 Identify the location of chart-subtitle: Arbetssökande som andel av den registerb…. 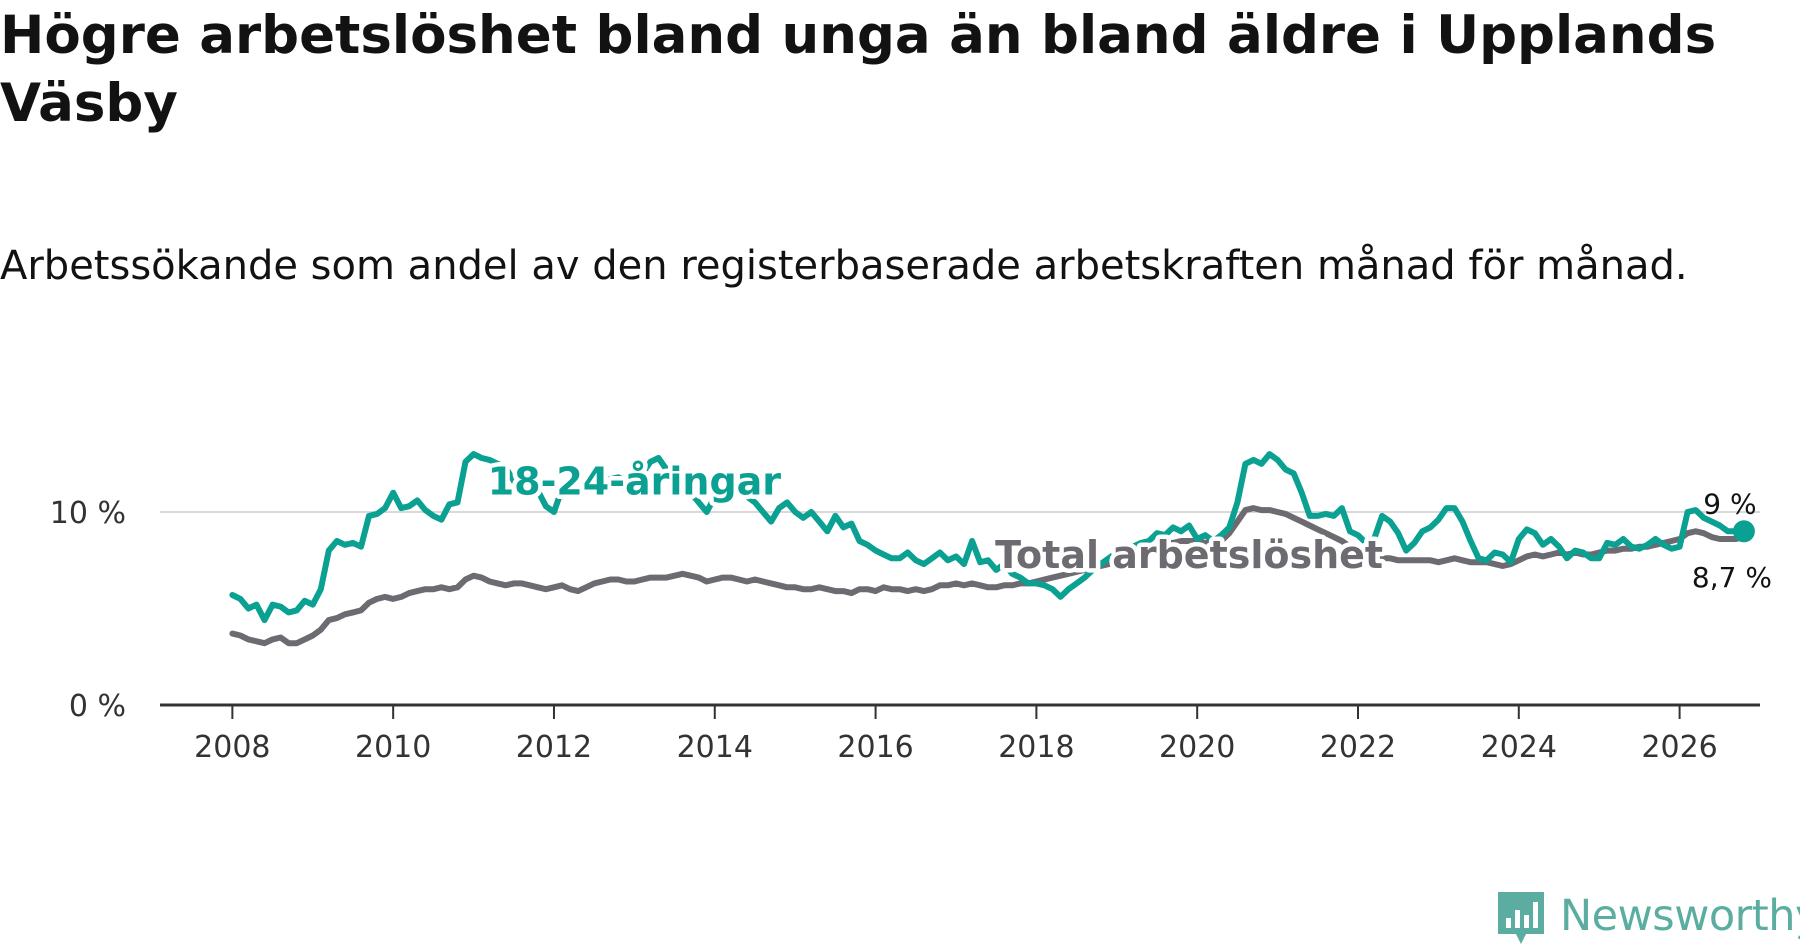
(844, 266).